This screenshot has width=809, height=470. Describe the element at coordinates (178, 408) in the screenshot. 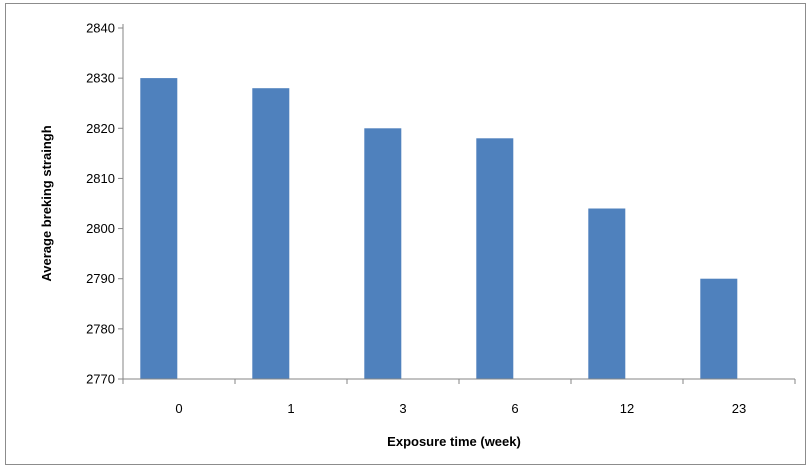

I see `x-tick-label: 0` at that location.